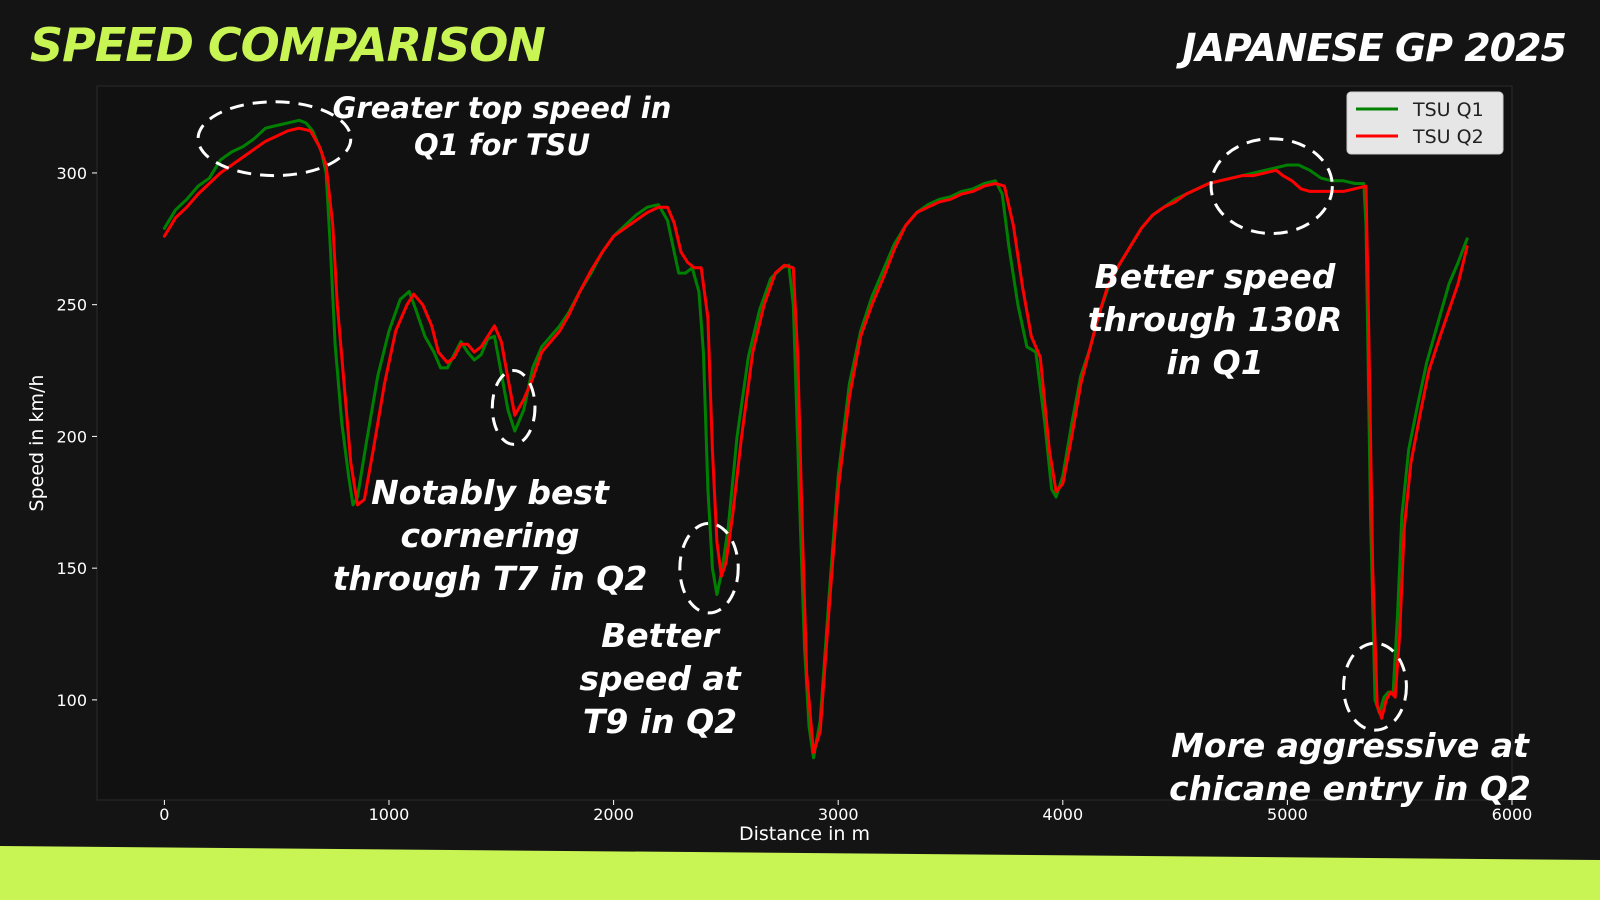 The height and width of the screenshot is (900, 1600). I want to click on legend-label: TSU Q2, so click(1448, 137).